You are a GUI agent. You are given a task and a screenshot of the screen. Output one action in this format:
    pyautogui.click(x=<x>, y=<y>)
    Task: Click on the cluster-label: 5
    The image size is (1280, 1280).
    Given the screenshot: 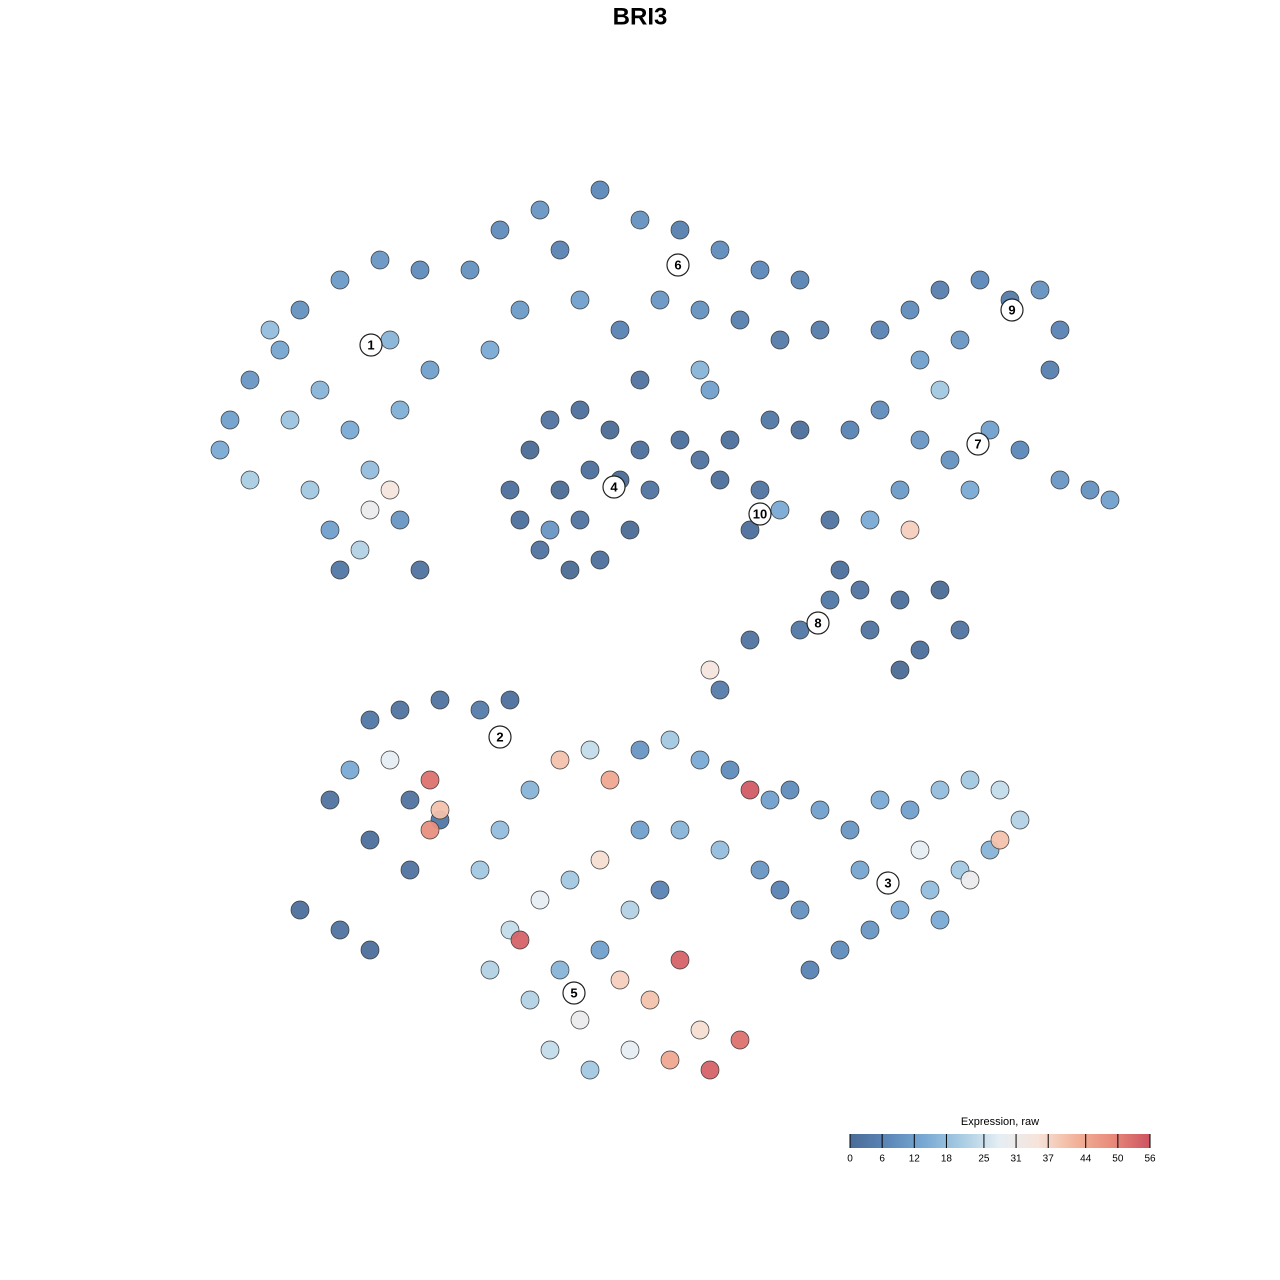 What is the action you would take?
    pyautogui.click(x=573, y=992)
    